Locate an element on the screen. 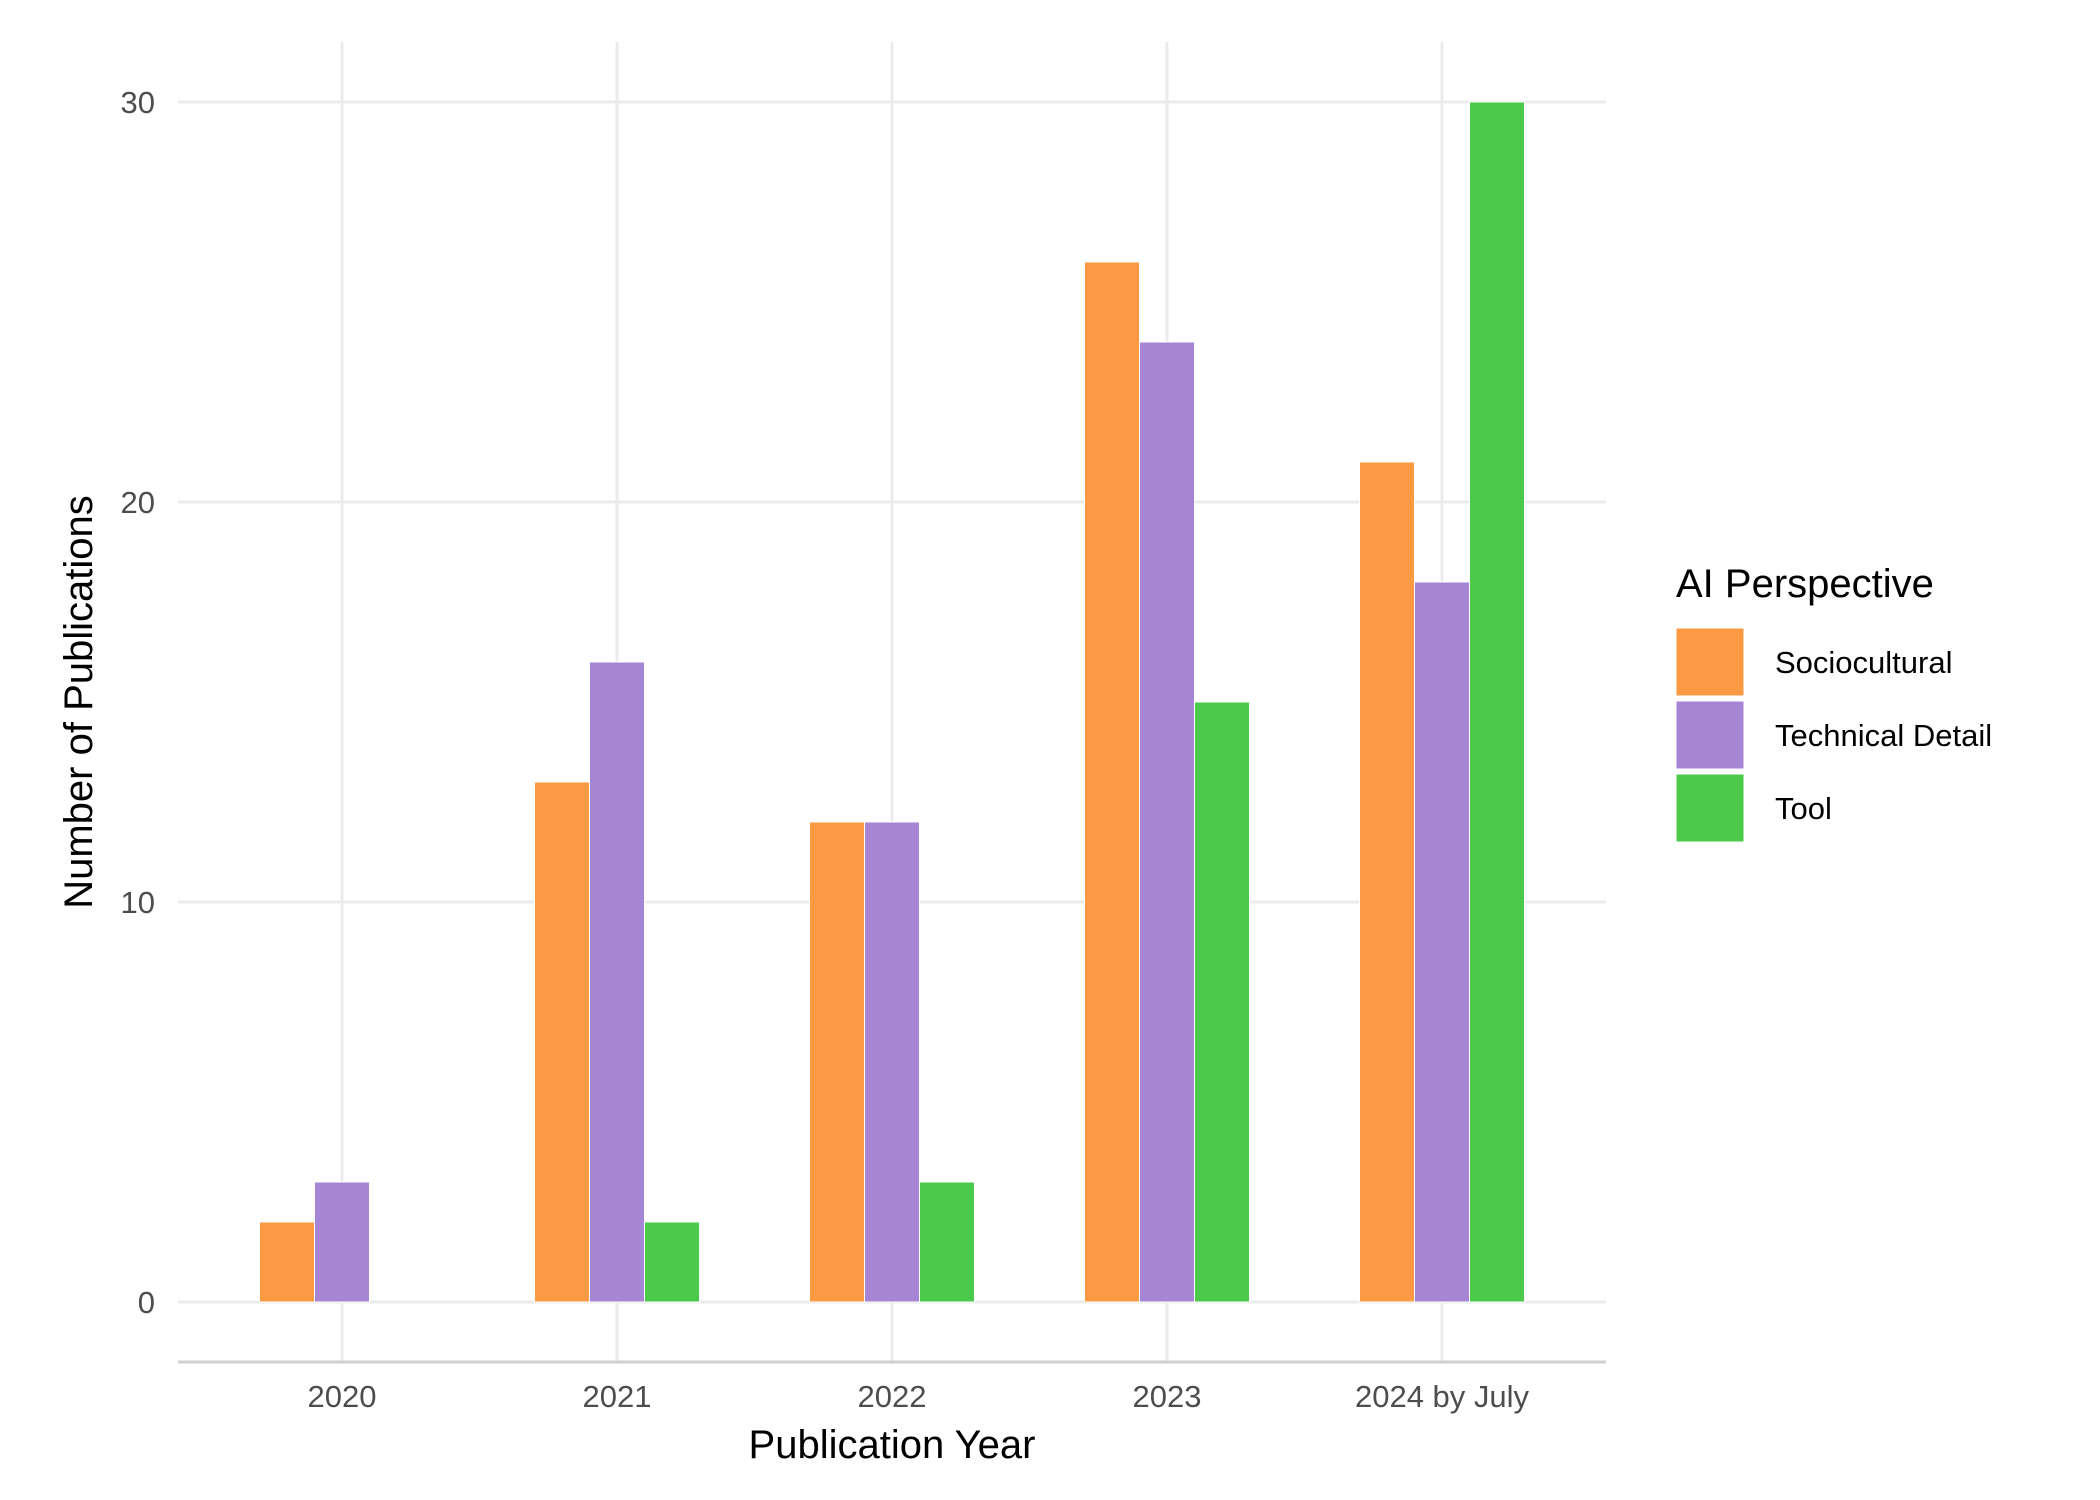 The image size is (2100, 1500). x-tick-label: 2022 is located at coordinates (892, 1396).